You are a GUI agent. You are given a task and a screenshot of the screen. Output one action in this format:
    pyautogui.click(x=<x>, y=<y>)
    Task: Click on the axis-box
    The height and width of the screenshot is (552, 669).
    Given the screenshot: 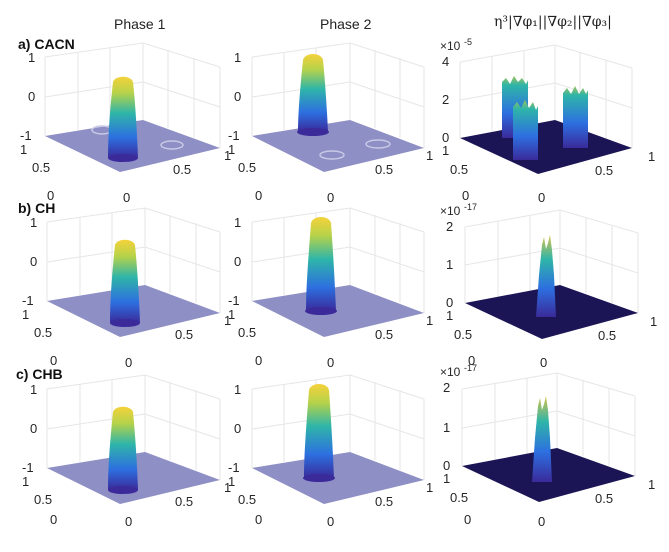 What is the action you would take?
    pyautogui.click(x=132, y=95)
    